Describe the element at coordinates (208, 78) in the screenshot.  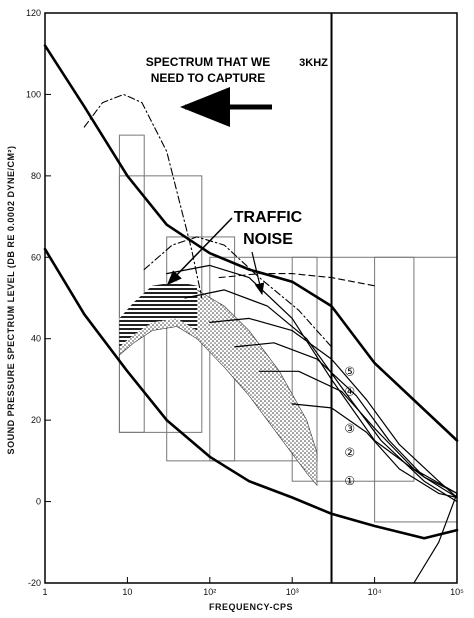
I see `spectrum-title-line2: NEED TO CAPTURE` at that location.